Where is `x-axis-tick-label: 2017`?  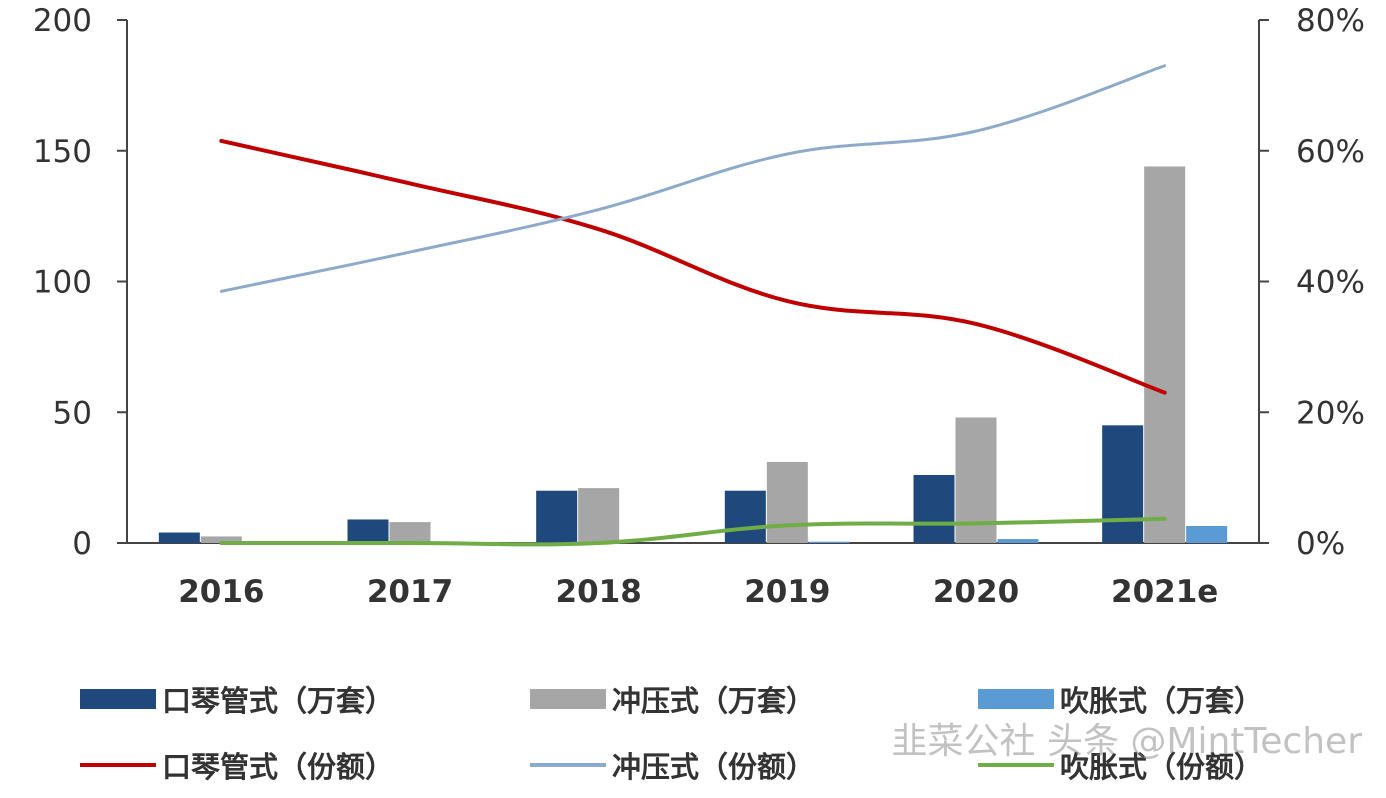 x-axis-tick-label: 2017 is located at coordinates (410, 592).